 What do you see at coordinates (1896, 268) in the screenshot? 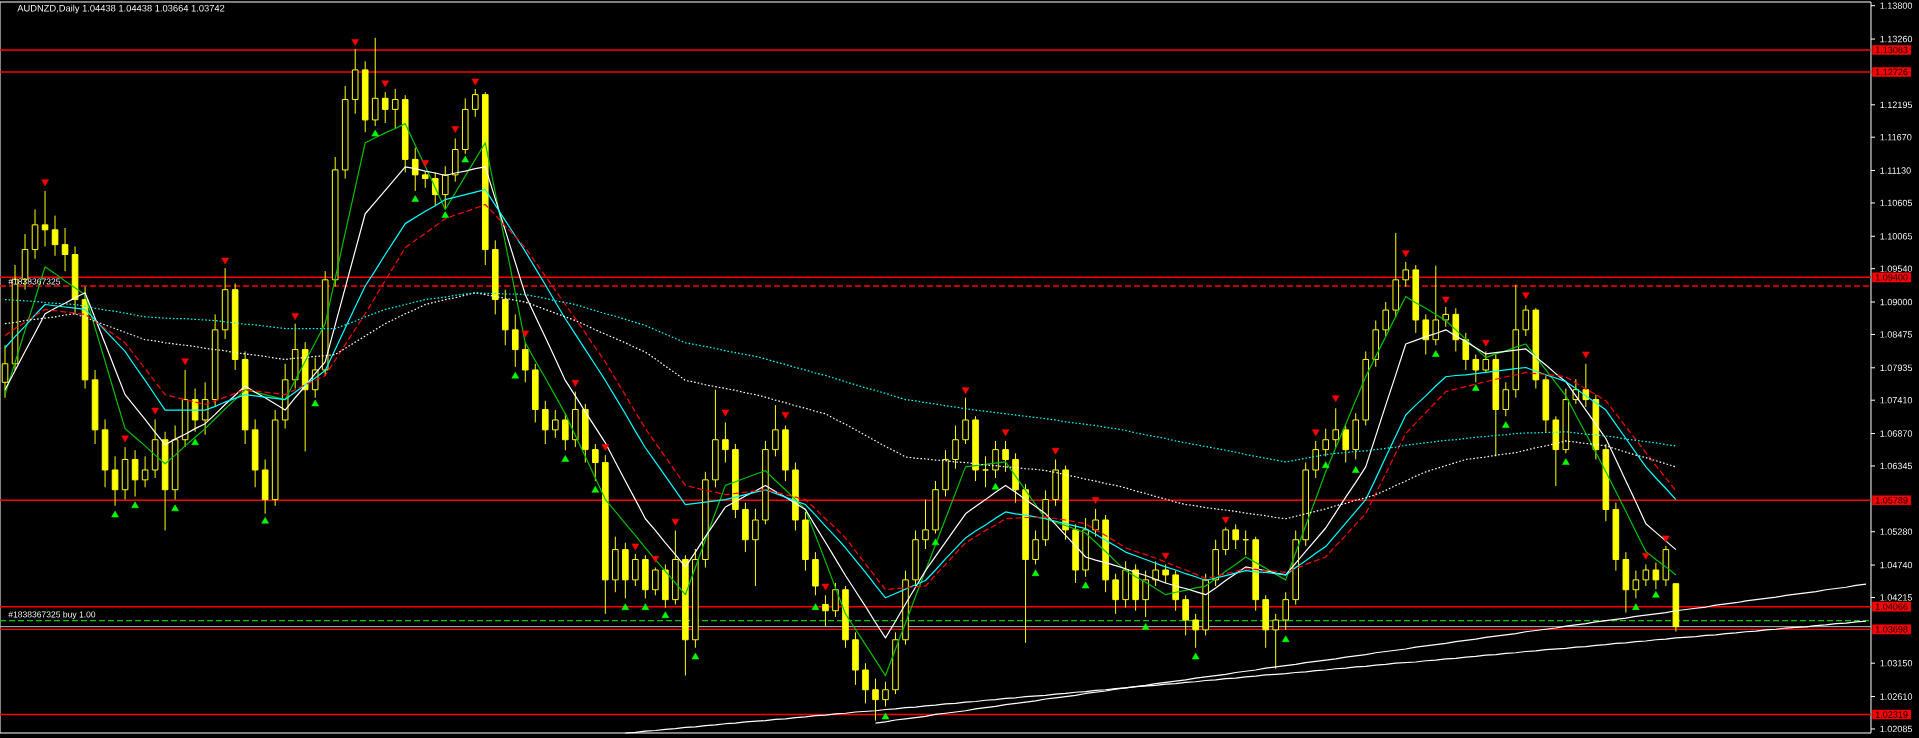
I see `y-tick-label: 1.09540` at bounding box center [1896, 268].